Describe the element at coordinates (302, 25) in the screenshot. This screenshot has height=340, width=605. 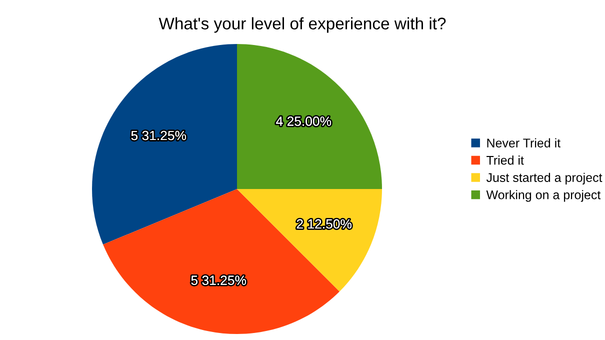
I see `chart-title: What's your level of experience with it?` at that location.